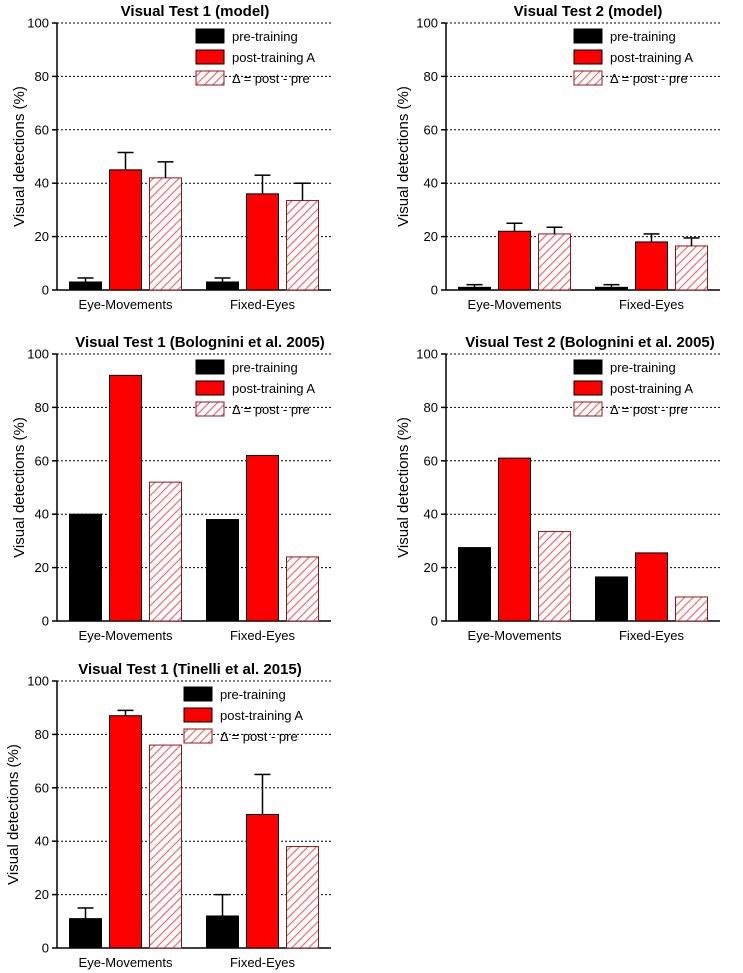 This screenshot has width=743, height=973. Describe the element at coordinates (195, 11) in the screenshot. I see `chart-title: Visual Test 1 (model)` at that location.